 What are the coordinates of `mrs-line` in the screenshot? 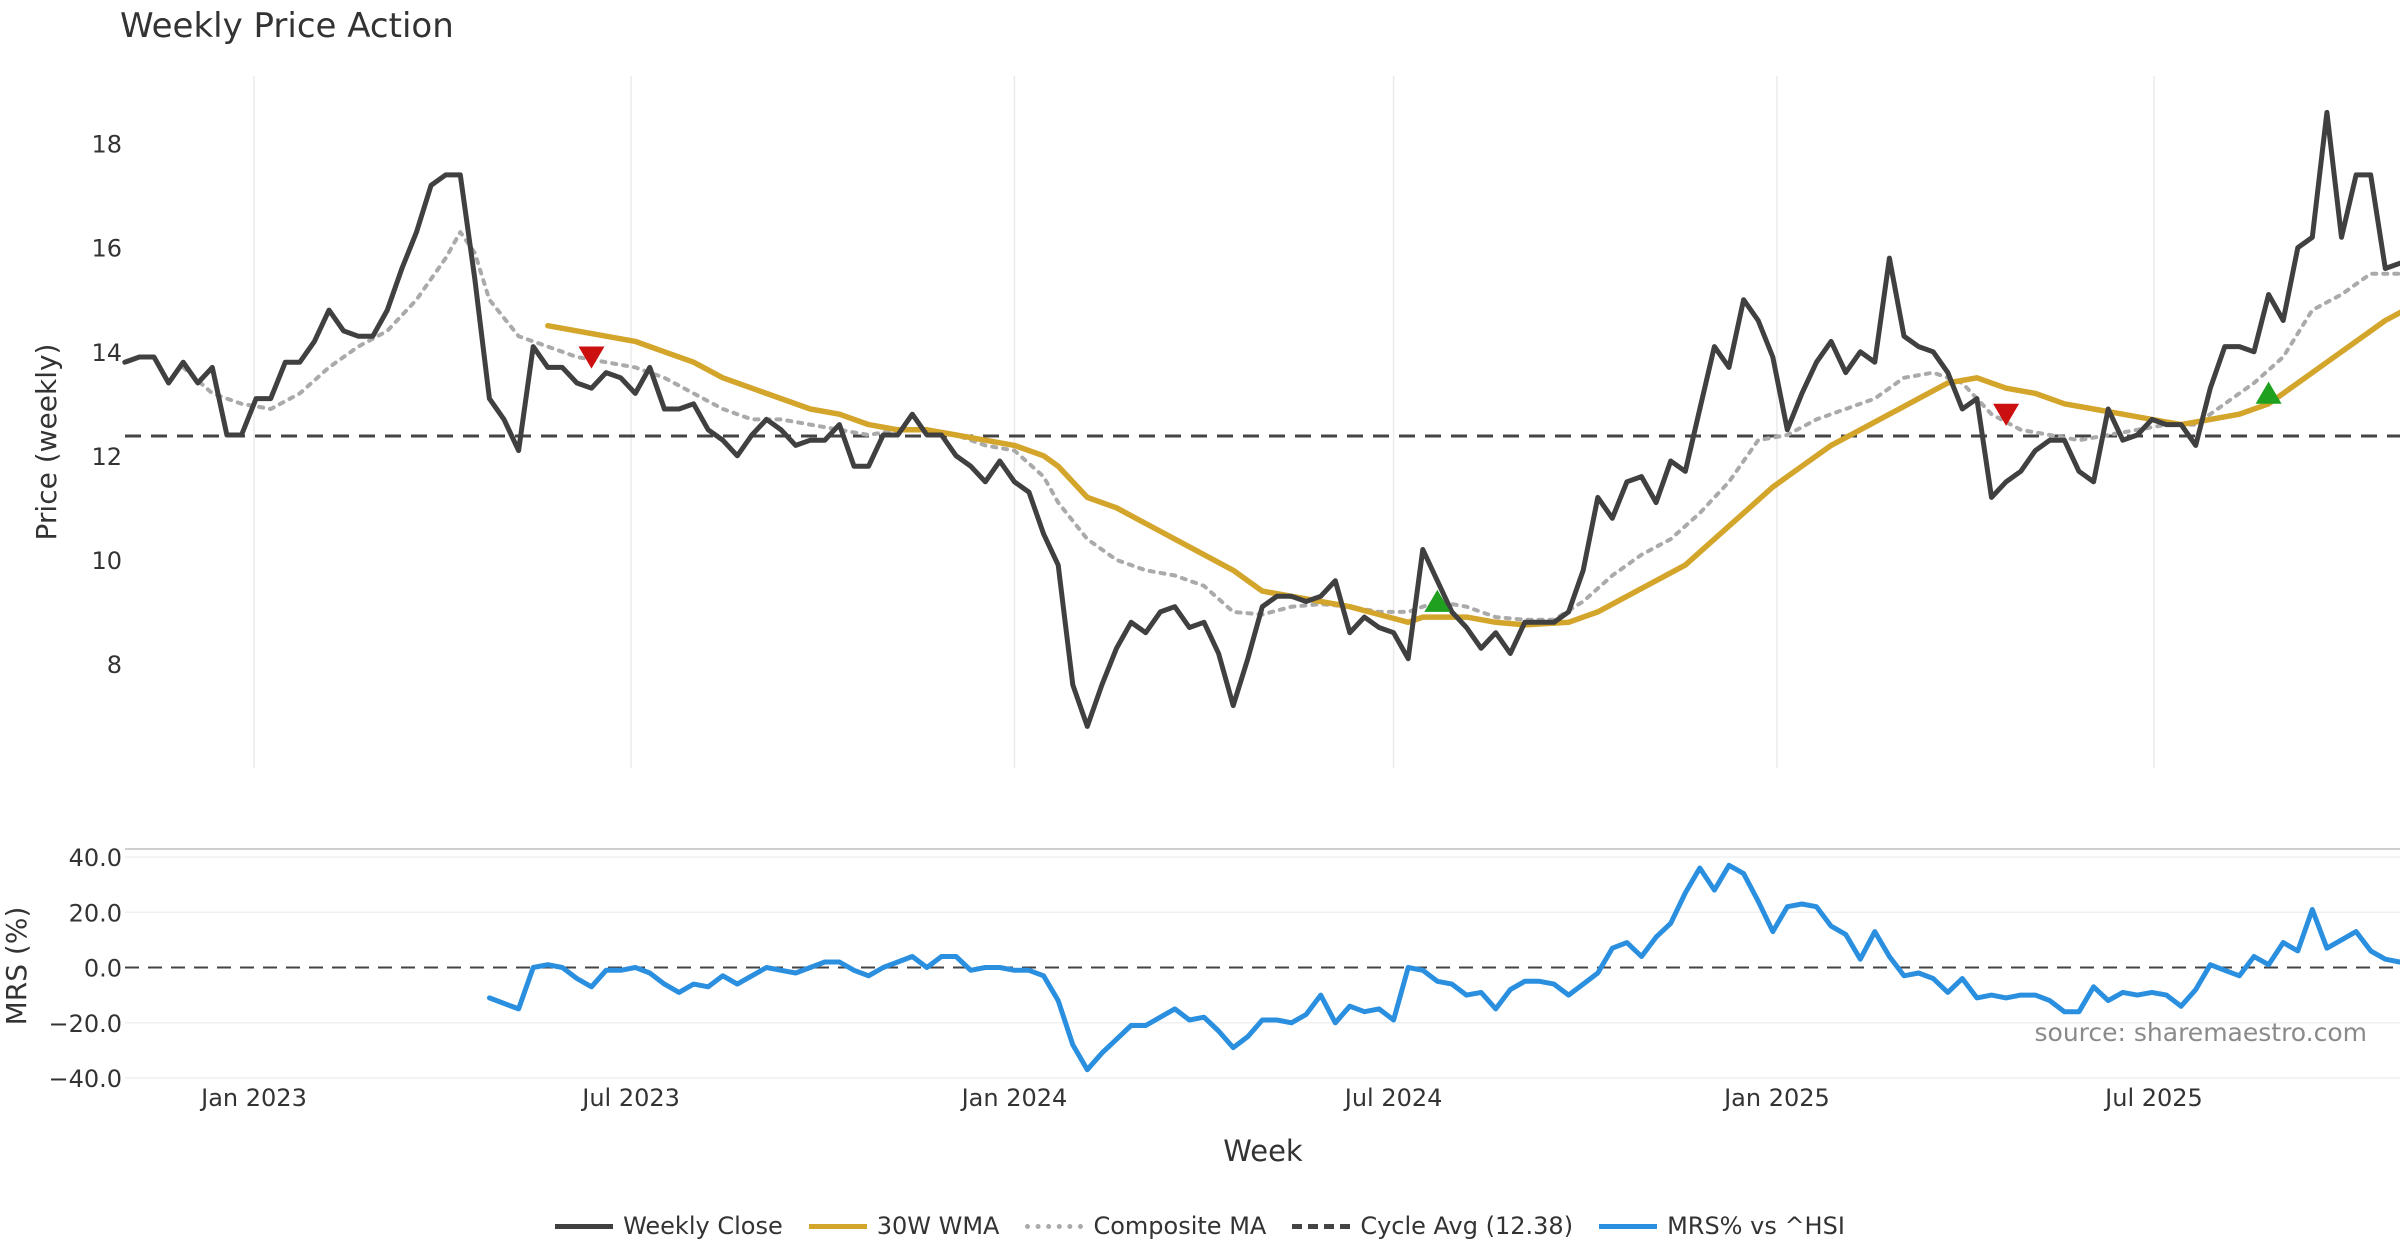 It's located at (1443, 967).